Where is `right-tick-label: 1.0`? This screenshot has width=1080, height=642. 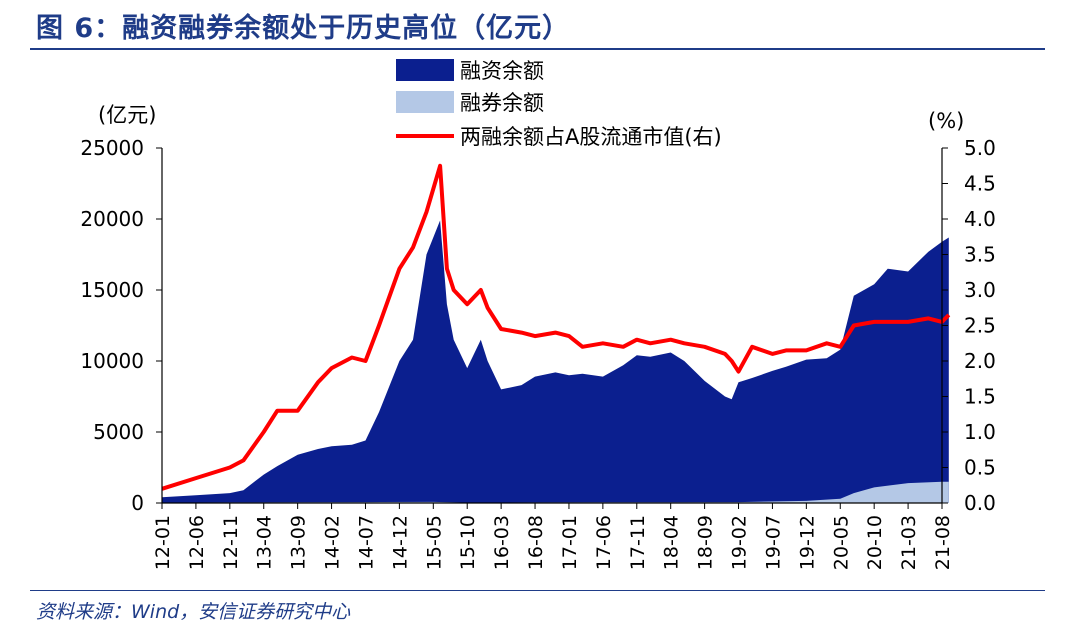 right-tick-label: 1.0 is located at coordinates (980, 432).